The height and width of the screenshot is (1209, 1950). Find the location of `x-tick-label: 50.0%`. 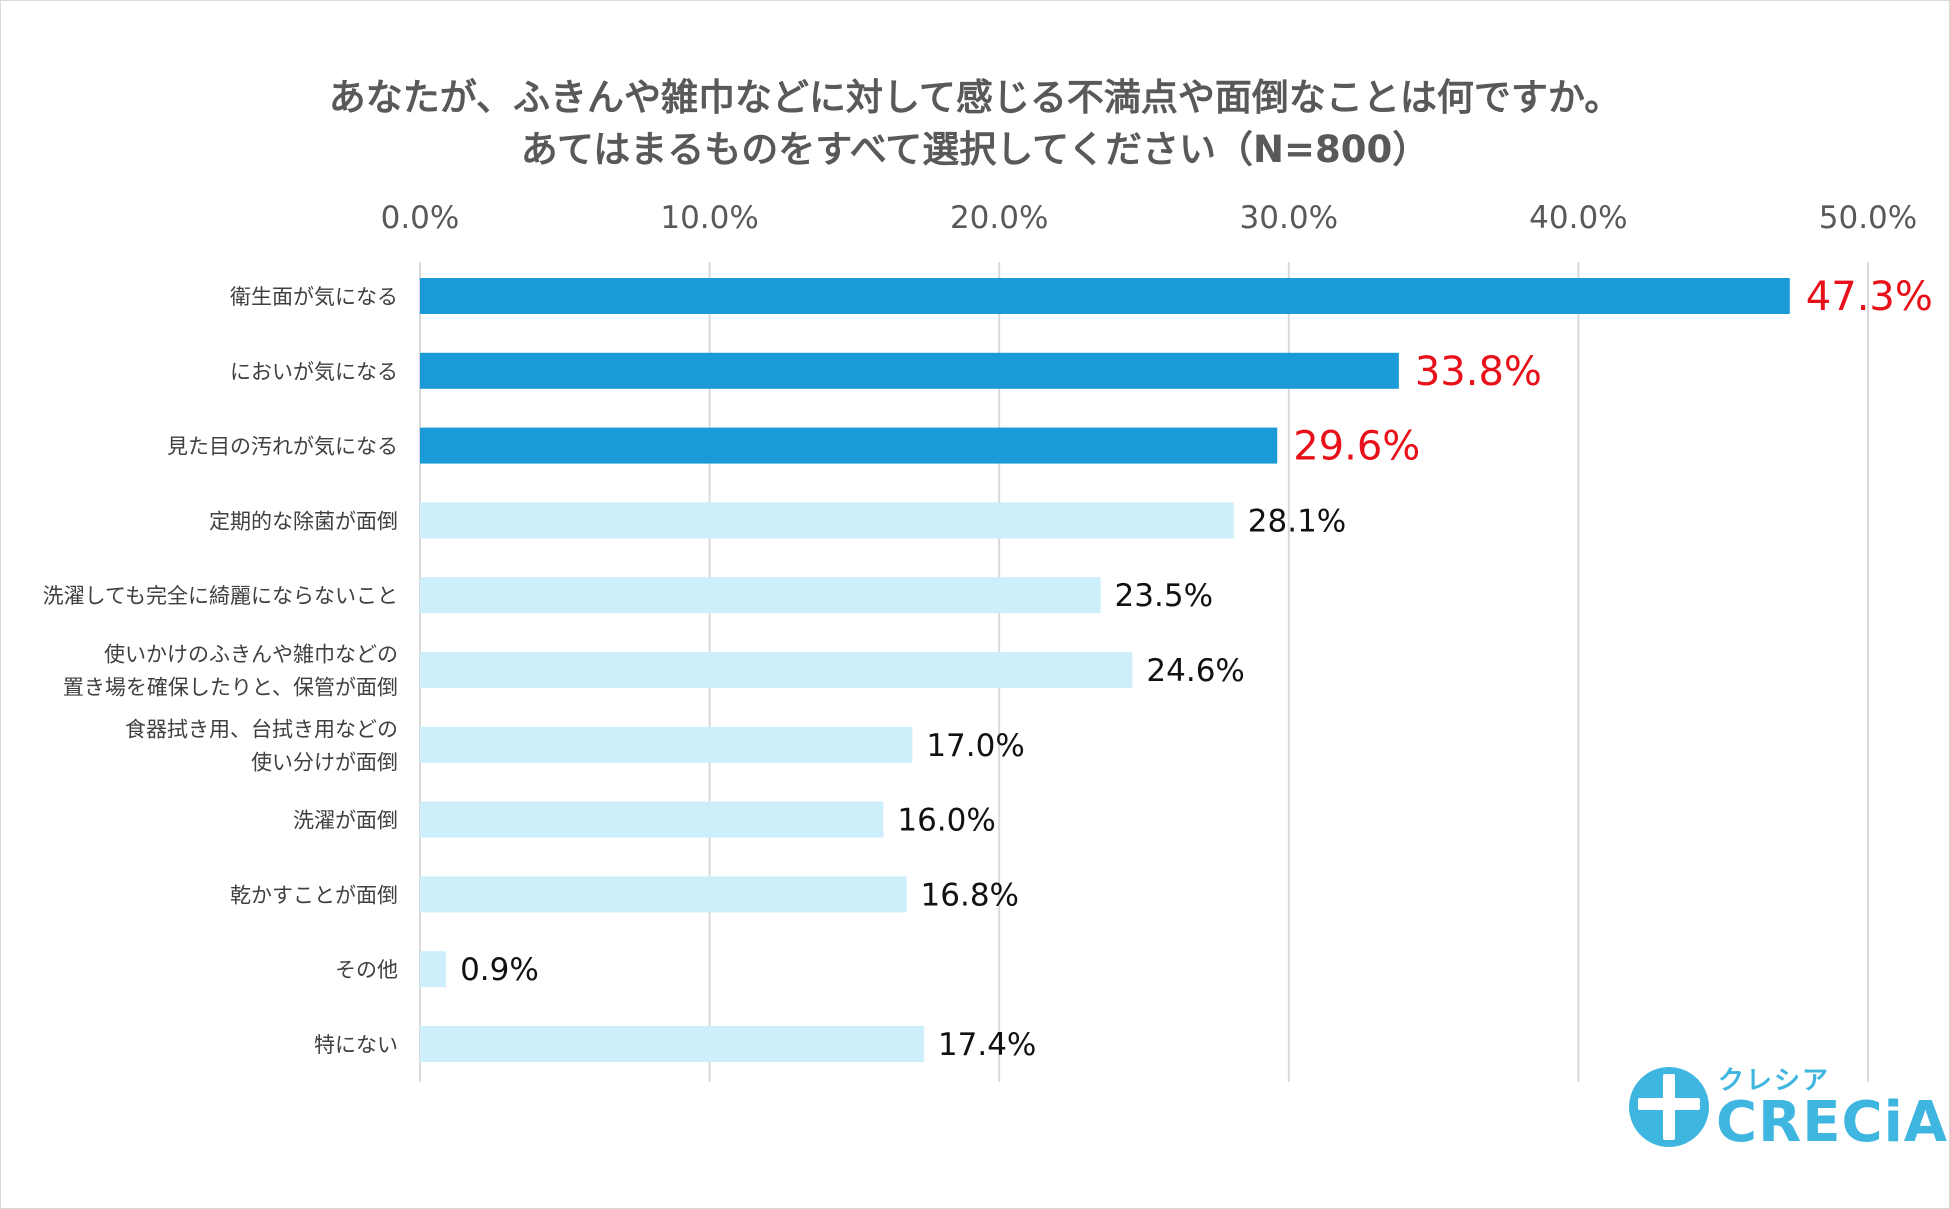

x-tick-label: 50.0% is located at coordinates (1868, 218).